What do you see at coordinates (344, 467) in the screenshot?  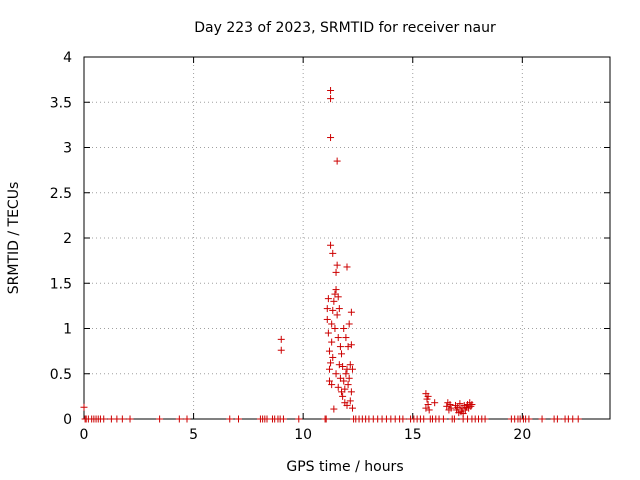 I see `x-axis-title: GPS time / hours` at bounding box center [344, 467].